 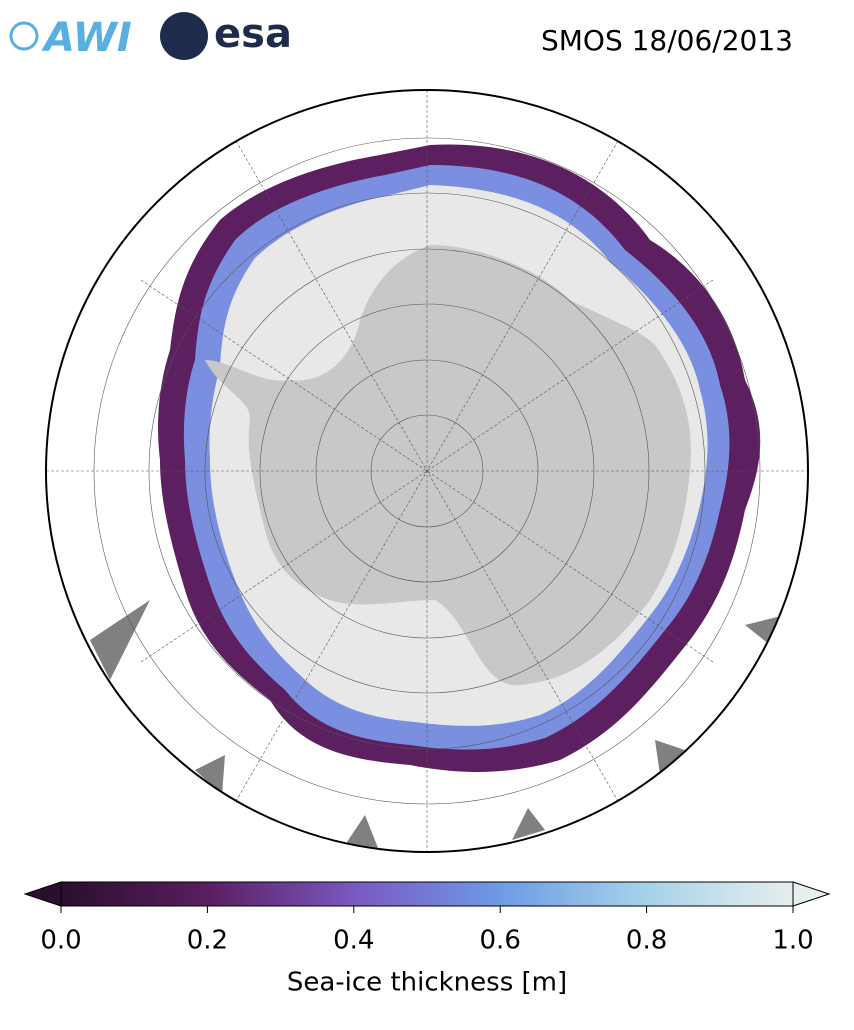 I want to click on awi-logo: AWI, so click(x=70, y=38).